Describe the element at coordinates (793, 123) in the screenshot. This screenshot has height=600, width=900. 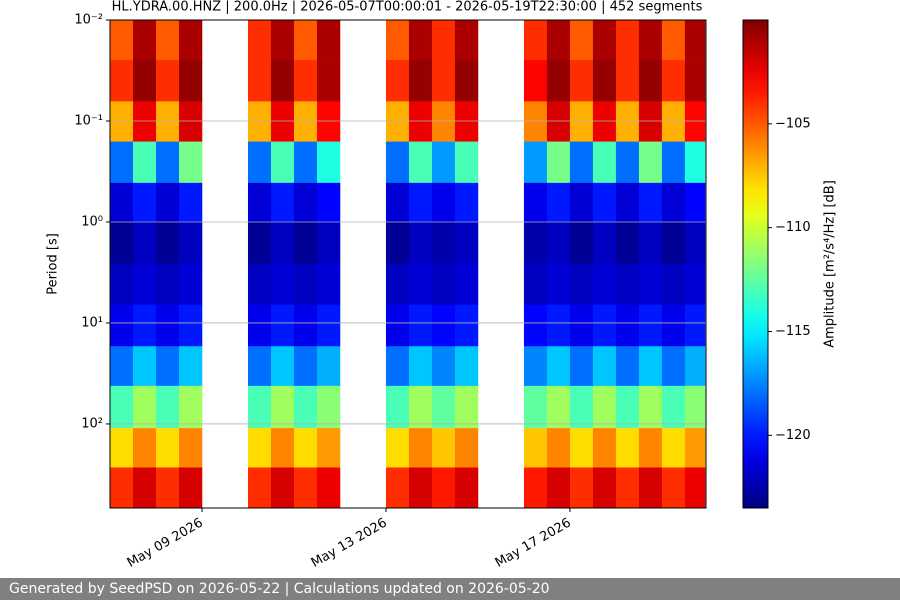
I see `colorbar-tick-label: −105` at that location.